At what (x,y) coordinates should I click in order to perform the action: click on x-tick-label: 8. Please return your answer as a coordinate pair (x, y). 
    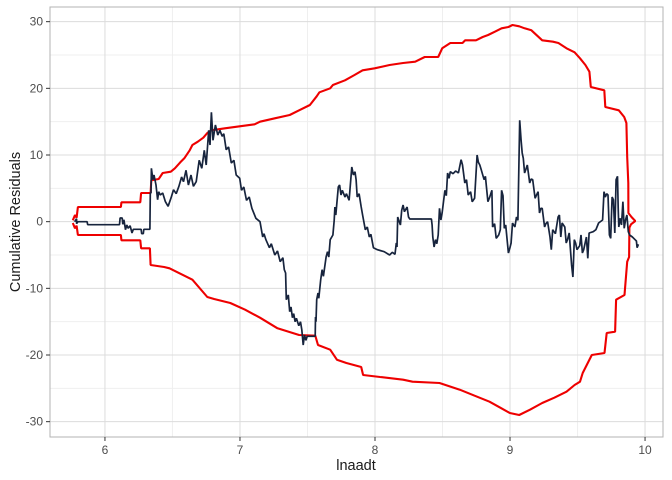
    Looking at the image, I should click on (375, 450).